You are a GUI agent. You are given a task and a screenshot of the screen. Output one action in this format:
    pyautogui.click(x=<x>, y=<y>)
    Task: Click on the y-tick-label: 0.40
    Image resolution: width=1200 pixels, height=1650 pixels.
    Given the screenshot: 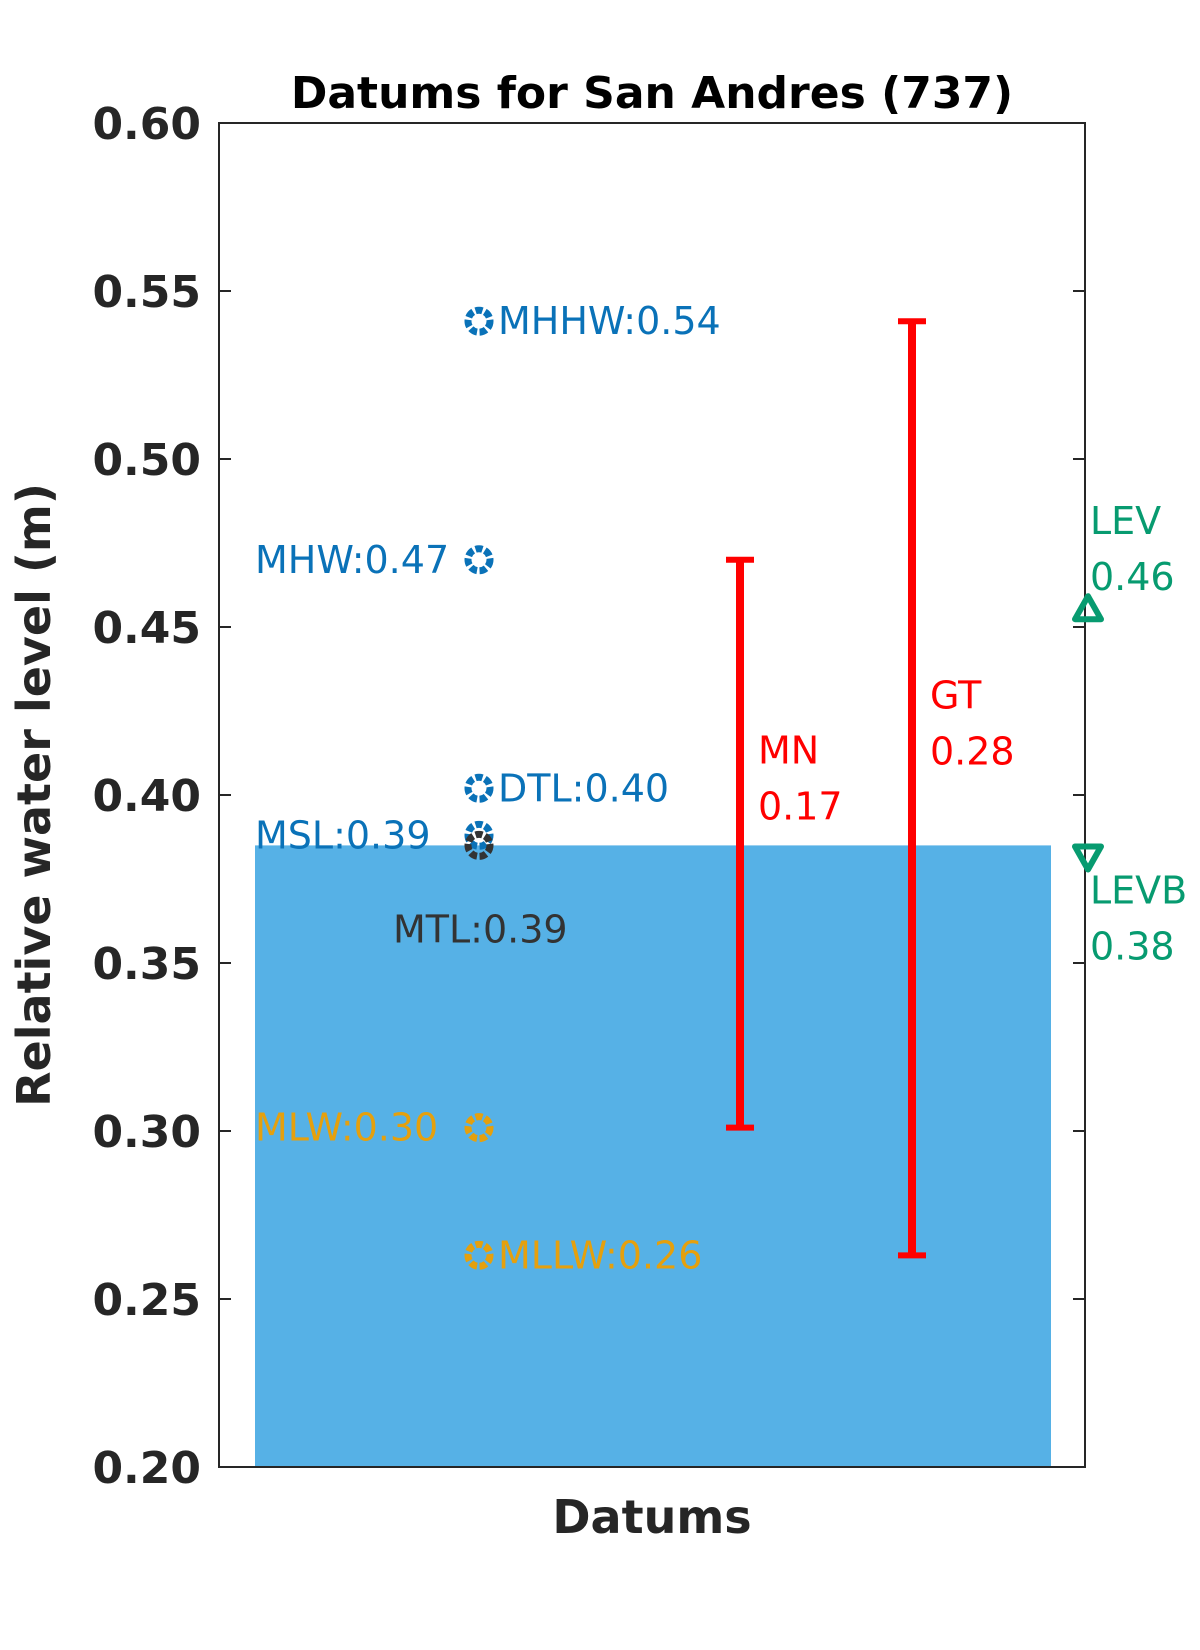 What is the action you would take?
    pyautogui.click(x=146, y=796)
    